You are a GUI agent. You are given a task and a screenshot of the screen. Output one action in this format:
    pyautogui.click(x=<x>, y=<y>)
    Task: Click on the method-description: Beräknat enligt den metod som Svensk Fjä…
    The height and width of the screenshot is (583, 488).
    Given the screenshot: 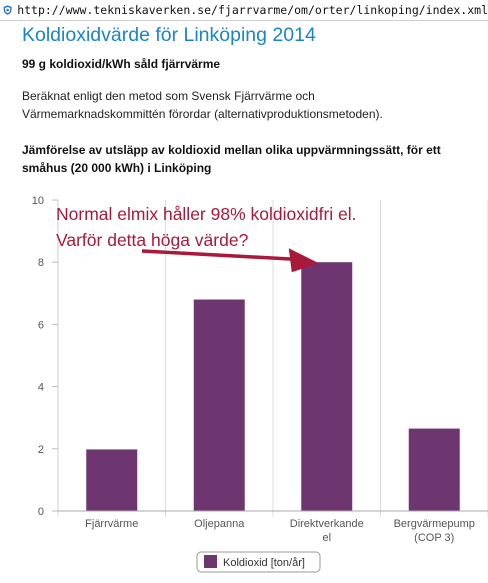 What is the action you would take?
    pyautogui.click(x=252, y=105)
    